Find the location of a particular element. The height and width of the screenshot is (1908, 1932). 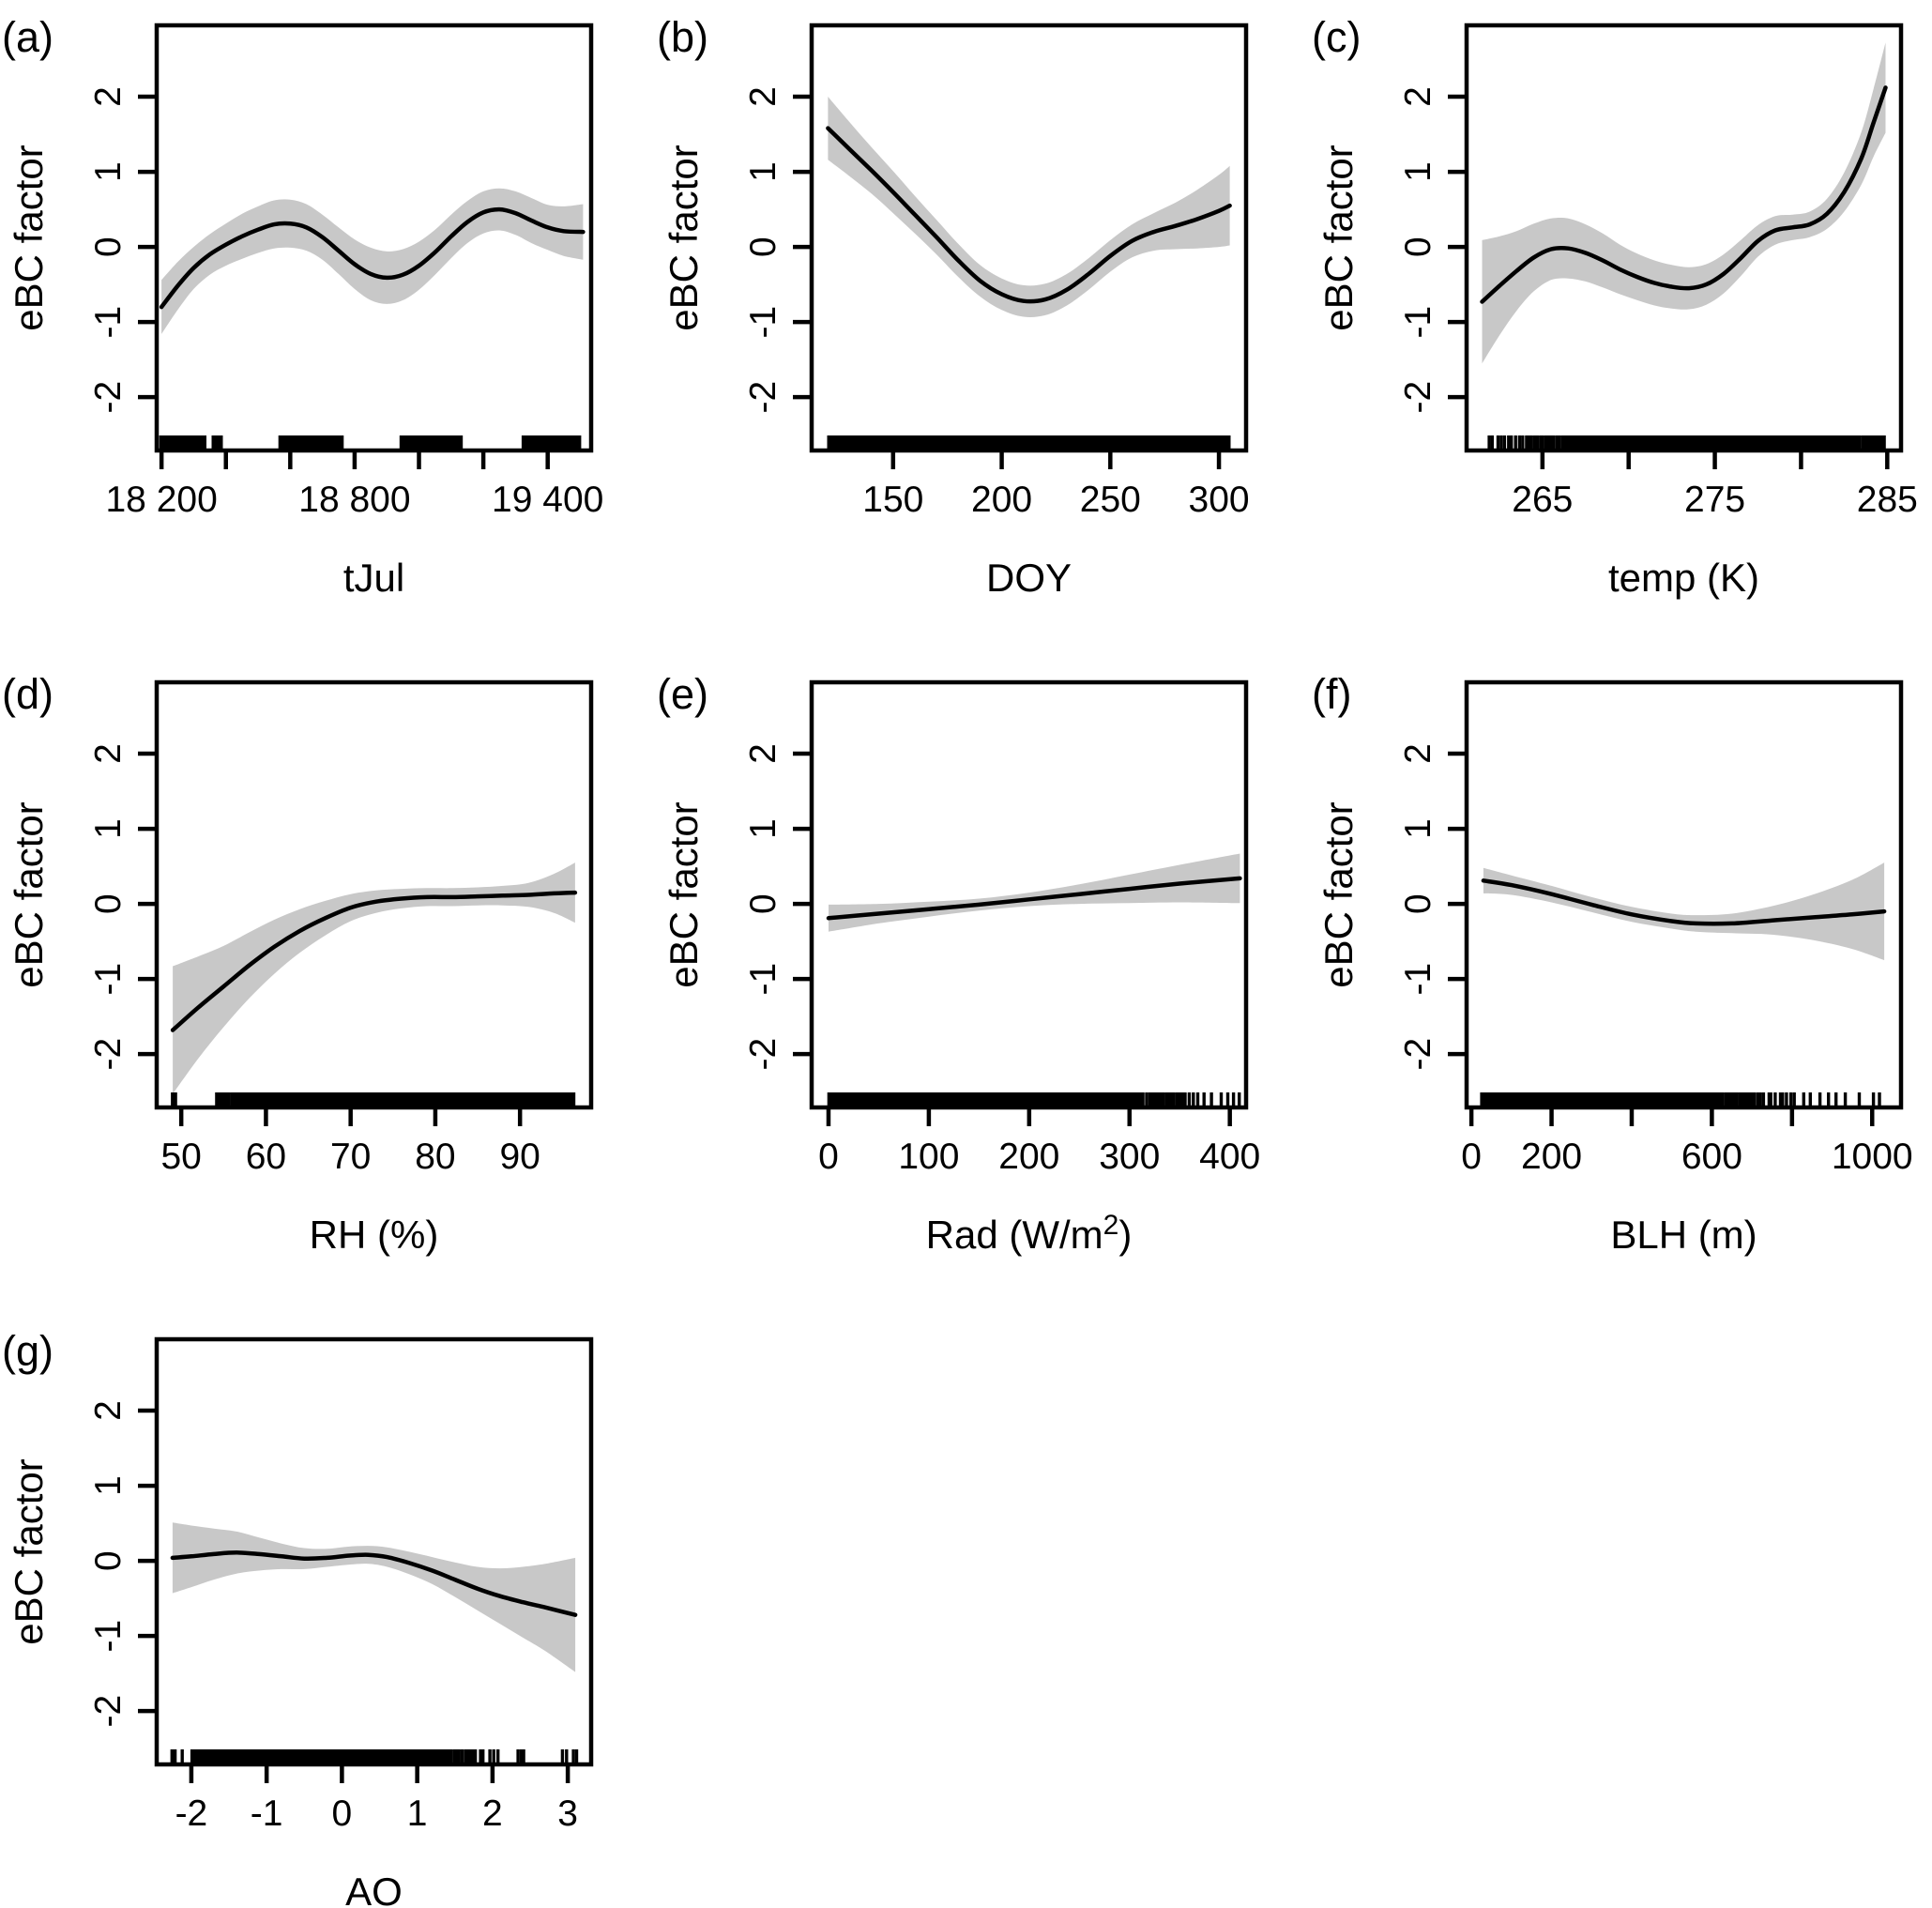

x-tick-label: -2 is located at coordinates (191, 1814).